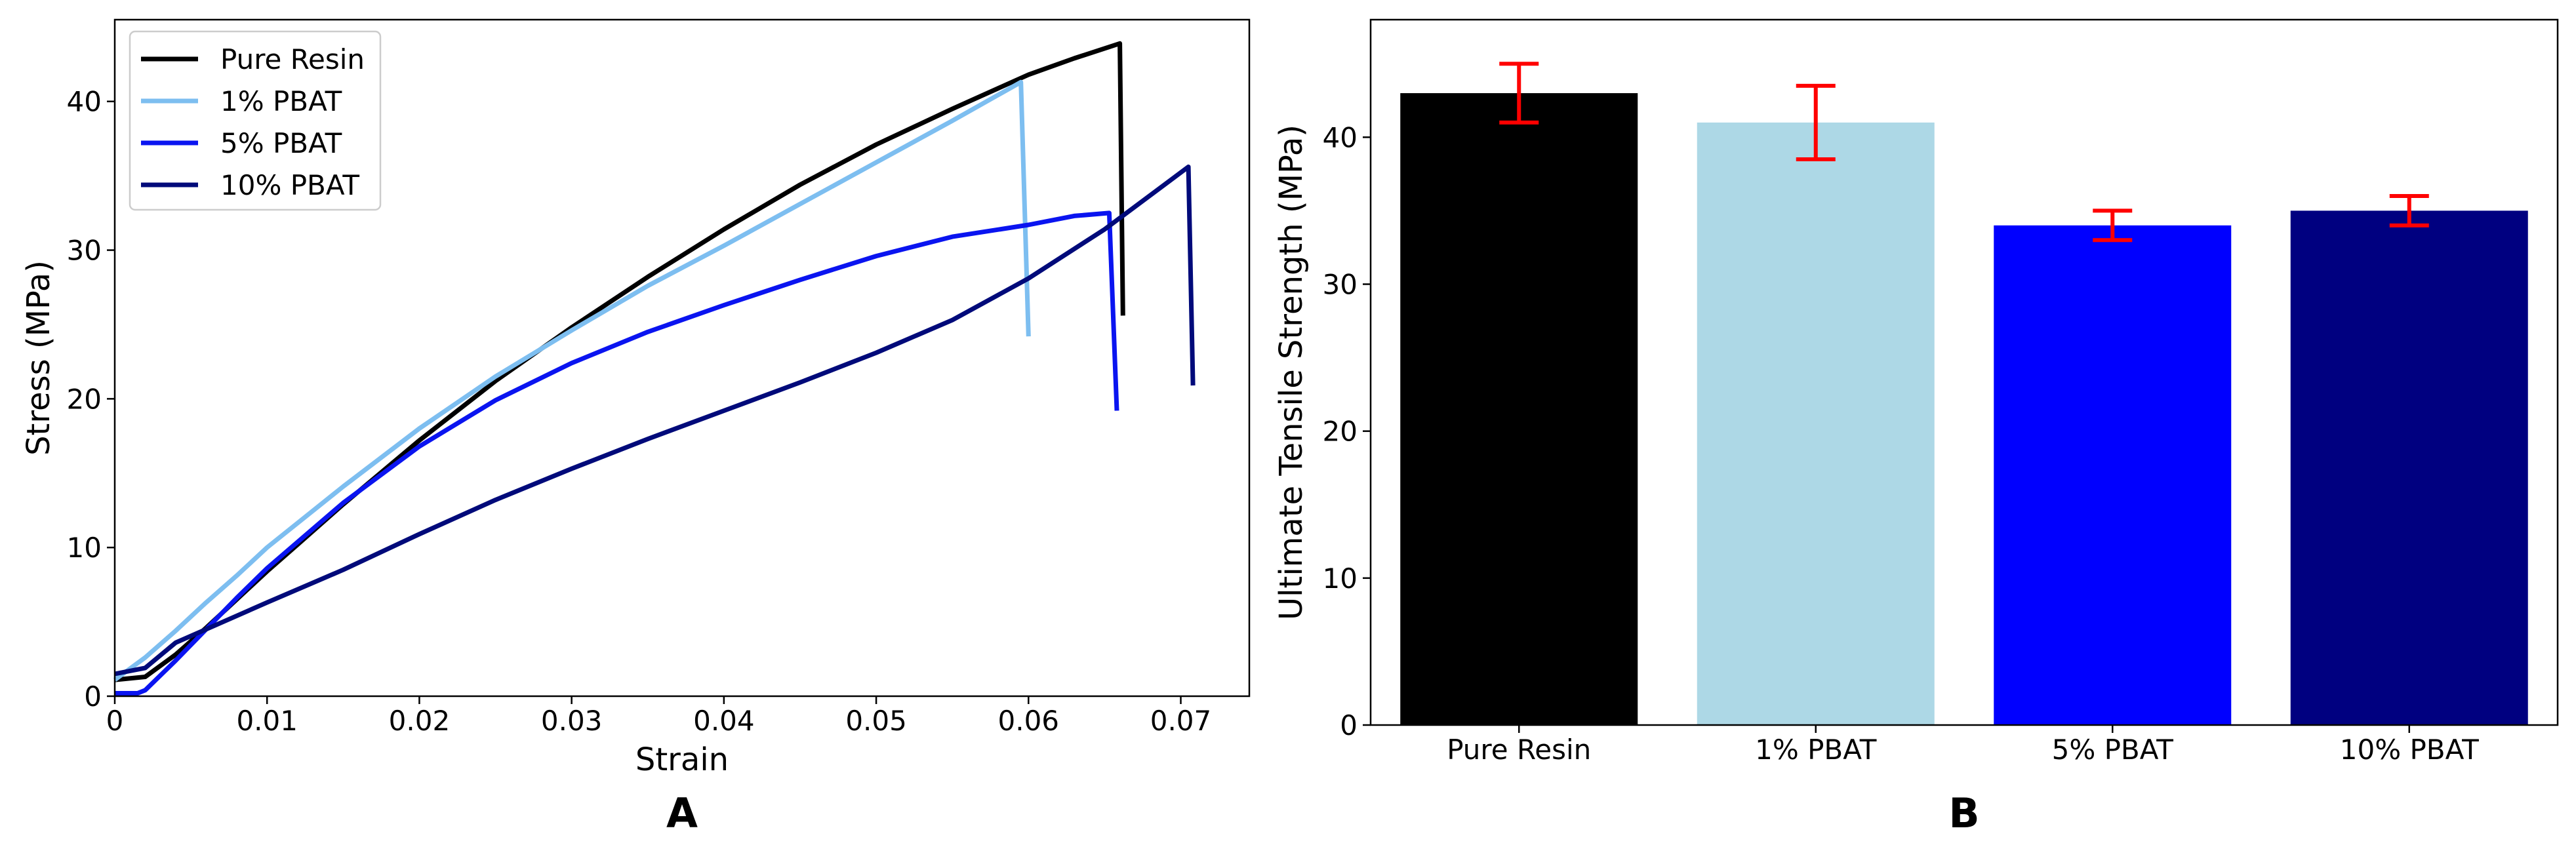 This screenshot has width=2576, height=845. I want to click on legend-entry-1: 1% PBAT, so click(281, 101).